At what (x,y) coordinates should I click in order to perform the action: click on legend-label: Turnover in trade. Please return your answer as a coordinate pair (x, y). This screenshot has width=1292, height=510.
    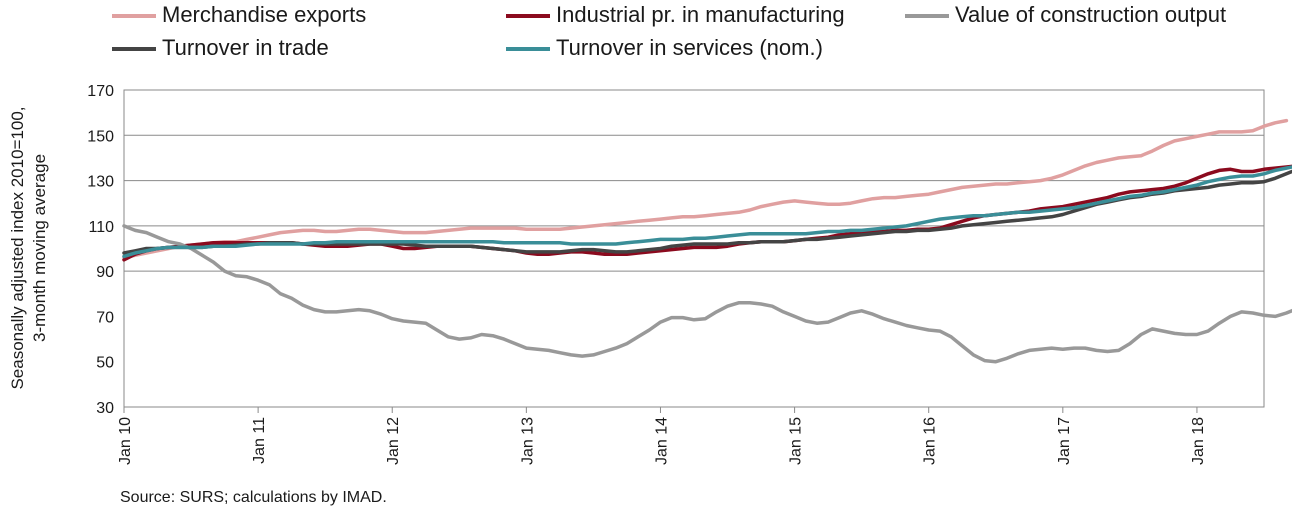
    Looking at the image, I should click on (245, 47).